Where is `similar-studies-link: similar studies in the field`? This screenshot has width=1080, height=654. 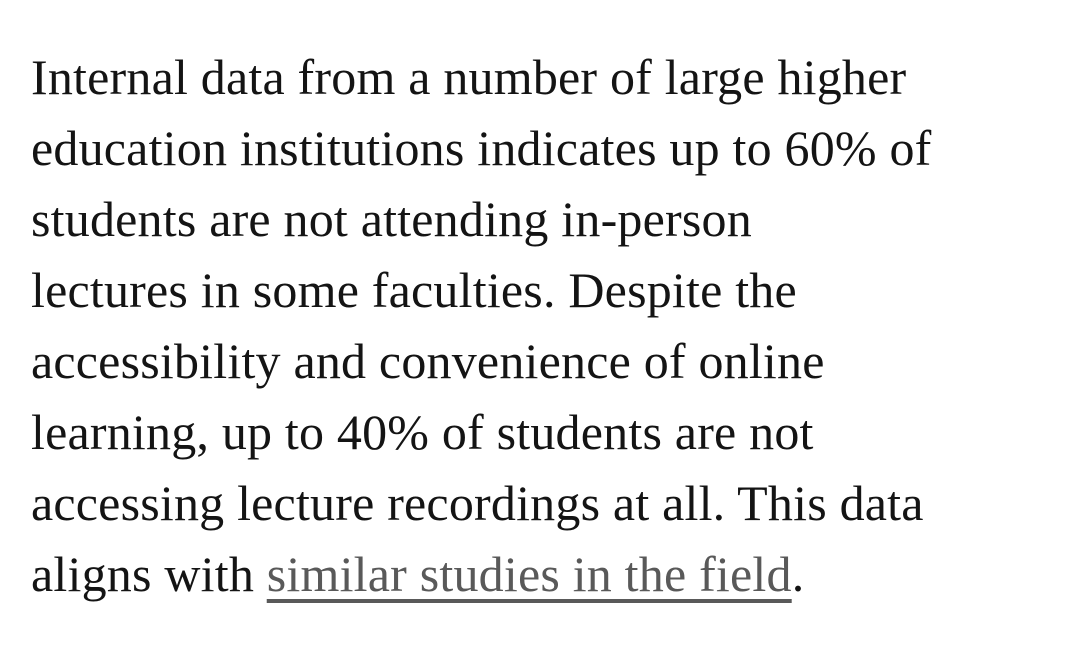 similar-studies-link: similar studies in the field is located at coordinates (529, 574).